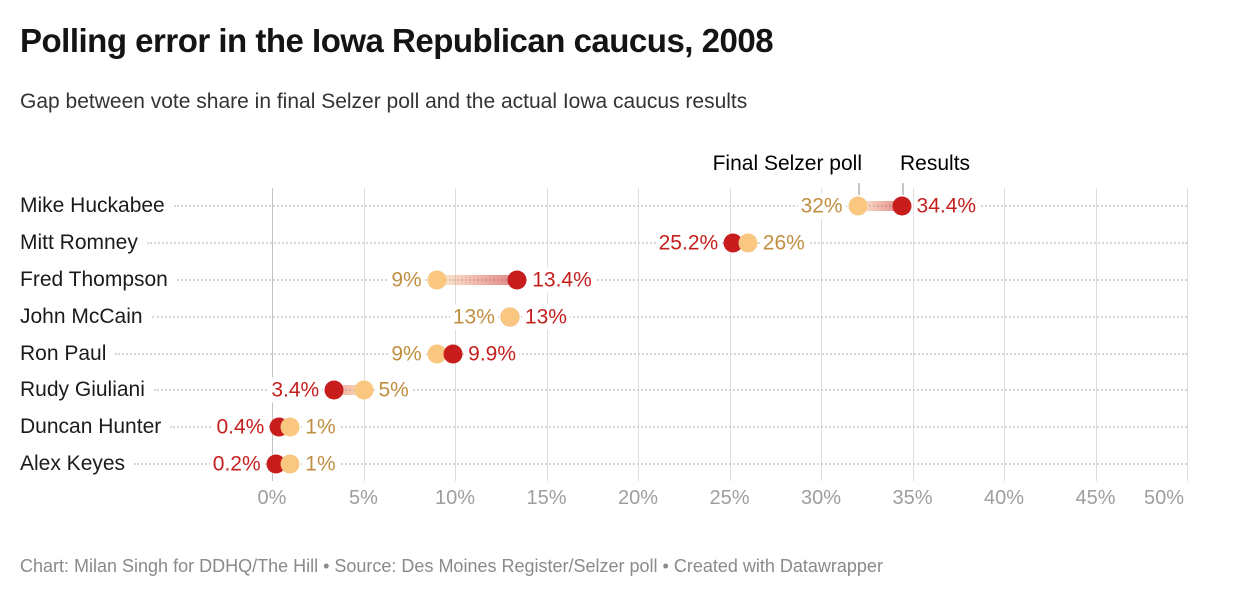 The width and height of the screenshot is (1240, 602). What do you see at coordinates (393, 390) in the screenshot?
I see `poll-value-label: 5%` at bounding box center [393, 390].